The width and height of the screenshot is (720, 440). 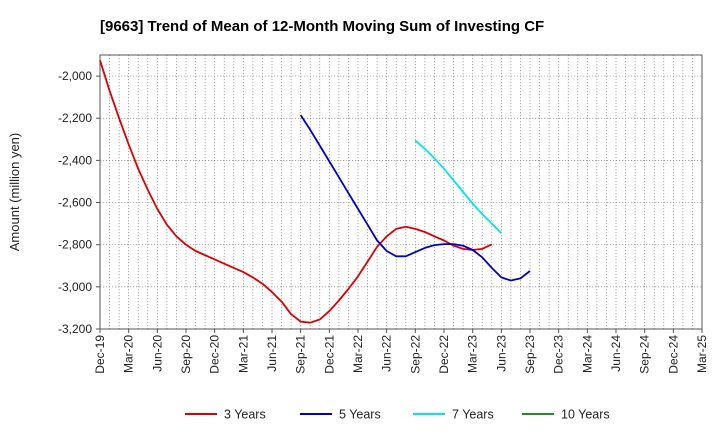 I want to click on x-tick-label: Mar-20, so click(x=129, y=354).